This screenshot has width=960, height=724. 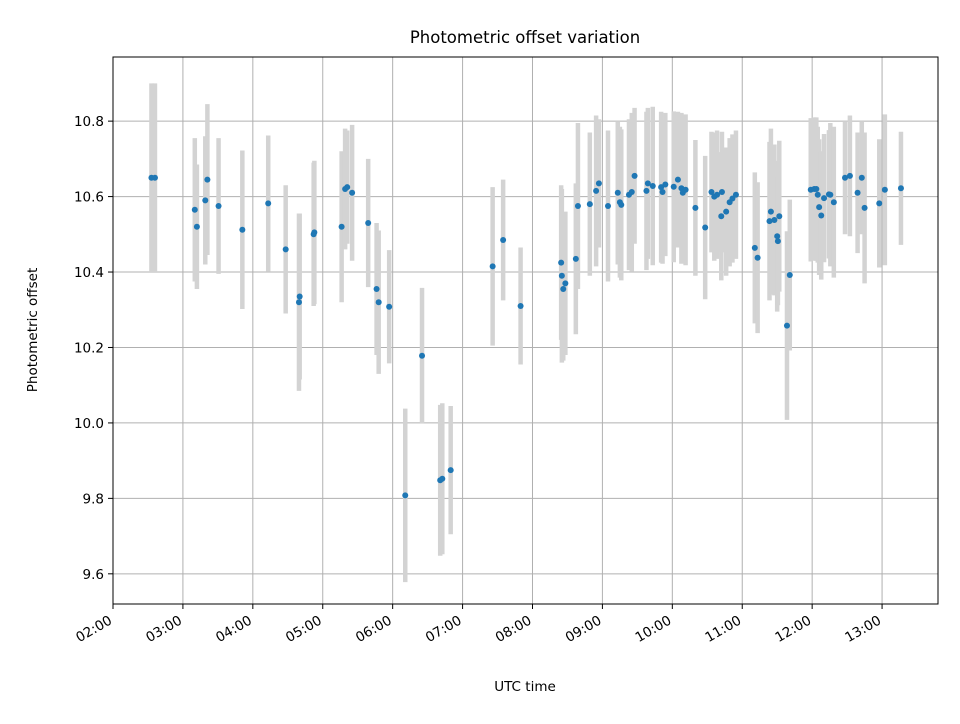 I want to click on y-axis-ticks: 9.6 9.8 10.0 10.2 10.4 10.6 10.8, so click(x=93, y=348).